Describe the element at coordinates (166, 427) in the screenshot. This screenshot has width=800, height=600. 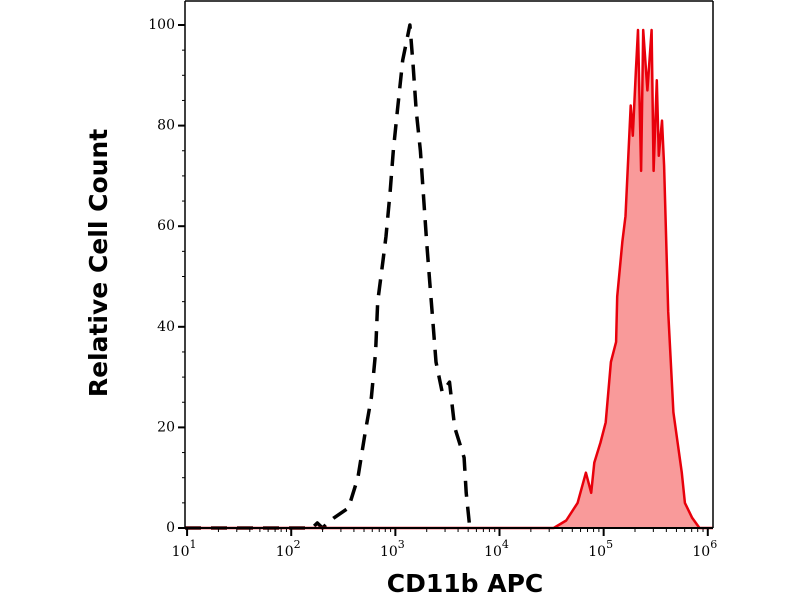
I see `y-tick-label: 20` at that location.